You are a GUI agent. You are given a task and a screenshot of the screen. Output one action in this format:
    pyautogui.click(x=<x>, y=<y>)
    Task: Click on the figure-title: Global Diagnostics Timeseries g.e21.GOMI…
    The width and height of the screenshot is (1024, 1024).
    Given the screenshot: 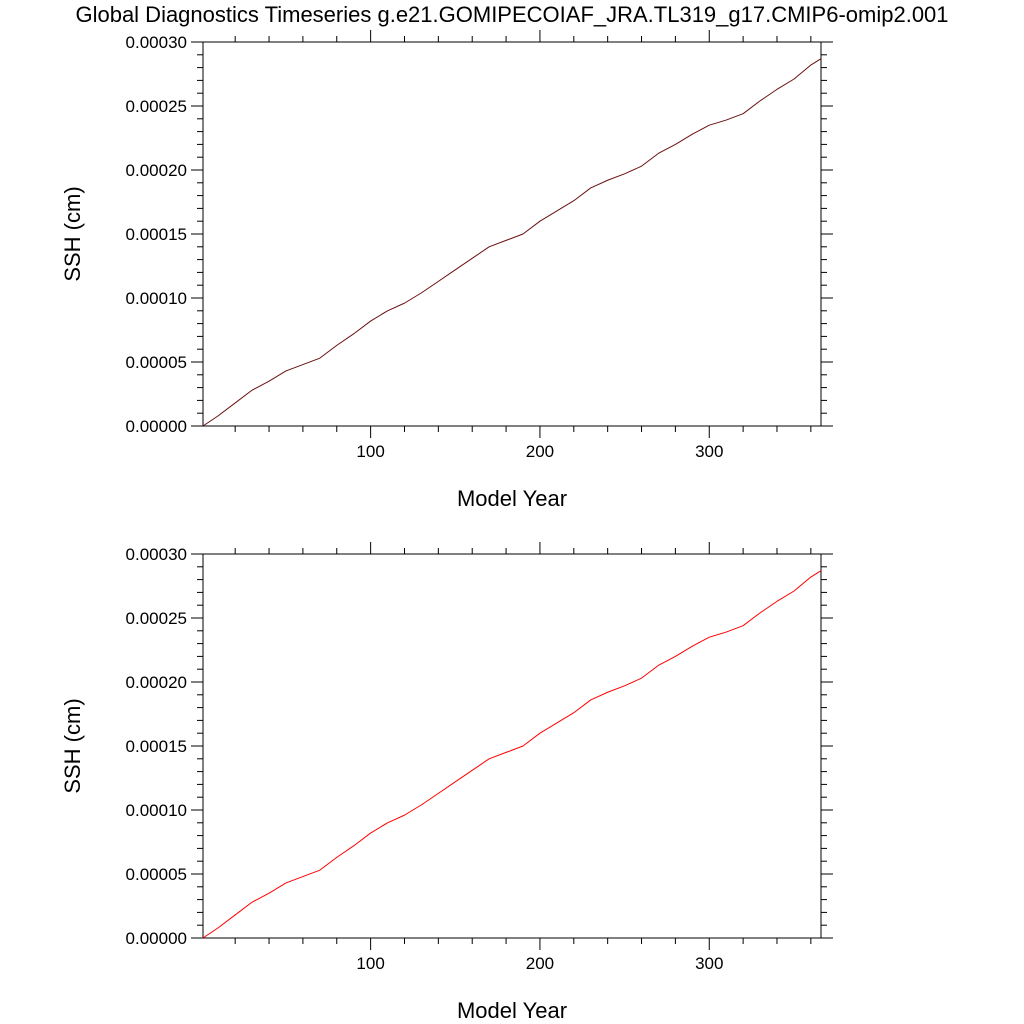 What is the action you would take?
    pyautogui.click(x=511, y=14)
    